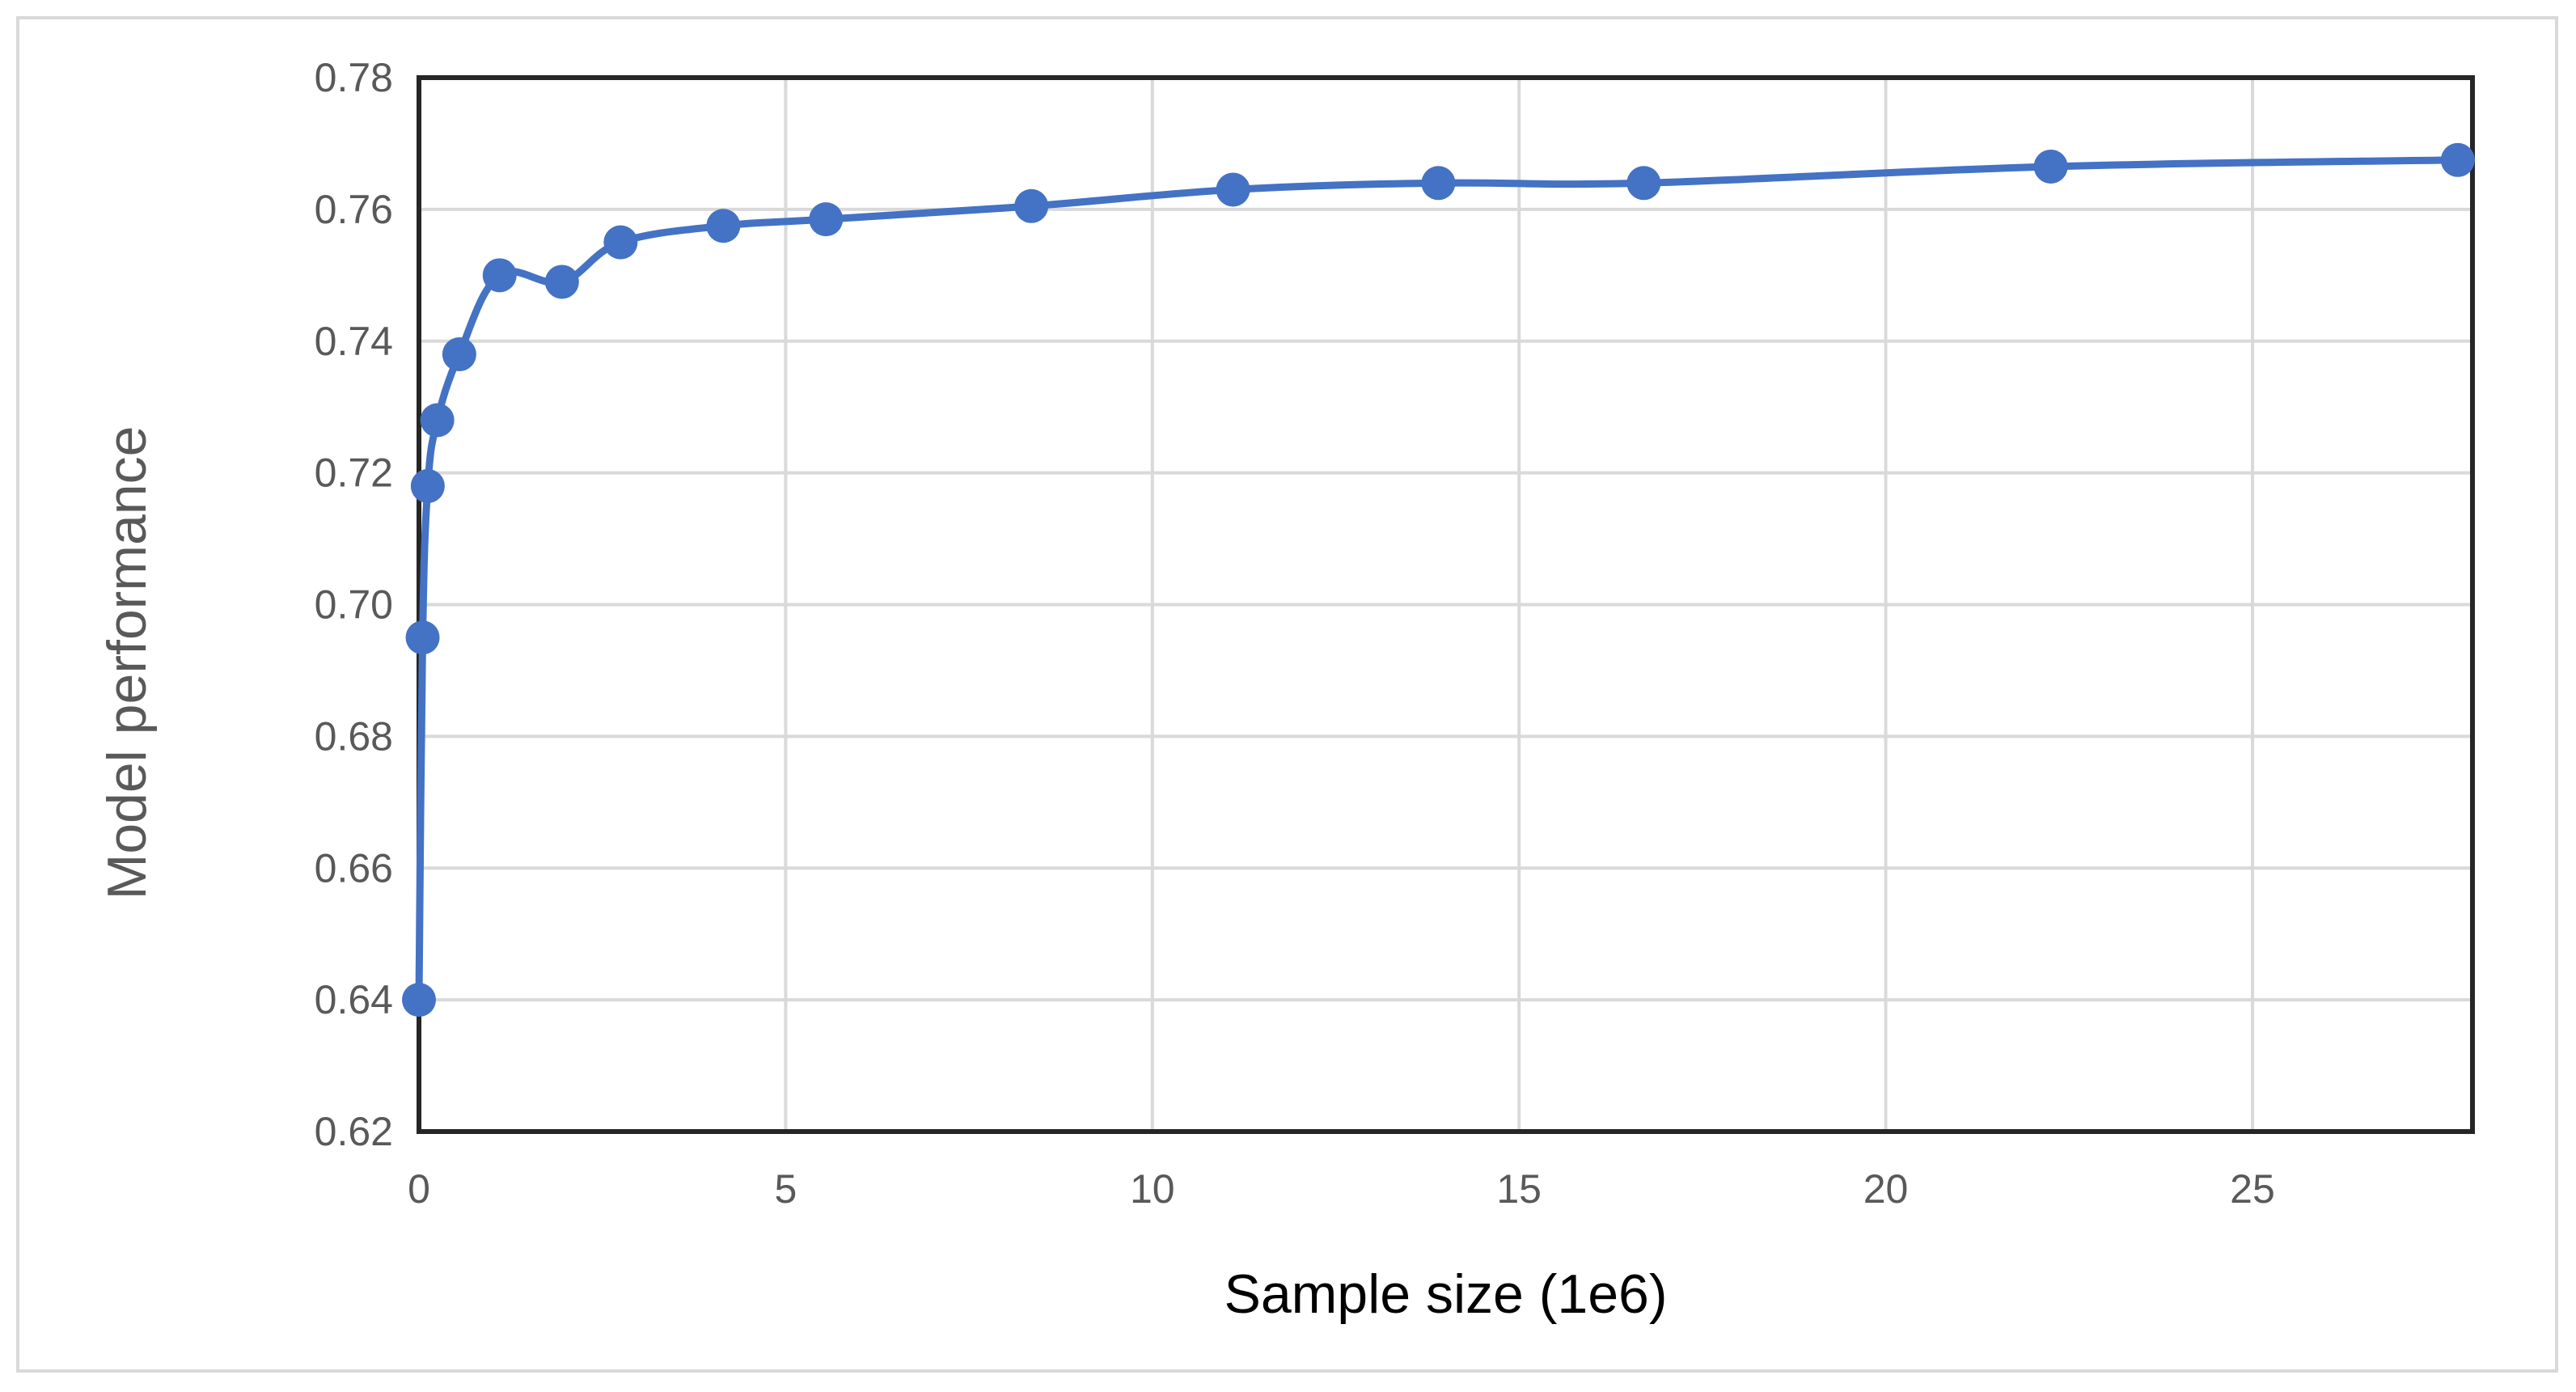  What do you see at coordinates (354, 868) in the screenshot?
I see `y-tick-label: 0.66` at bounding box center [354, 868].